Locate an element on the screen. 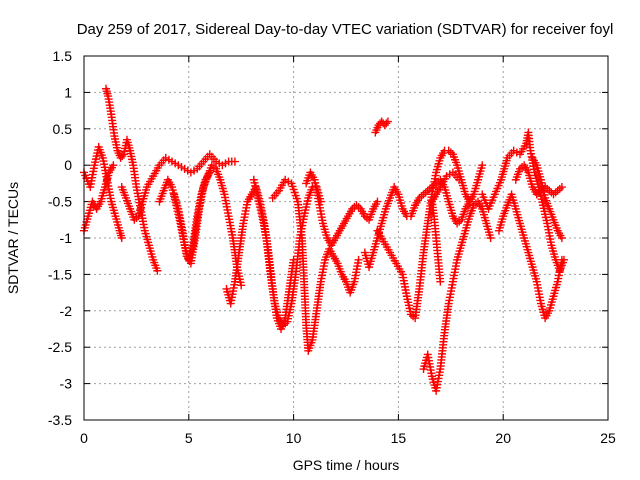  y-tick-label: -1.5 is located at coordinates (60, 274).